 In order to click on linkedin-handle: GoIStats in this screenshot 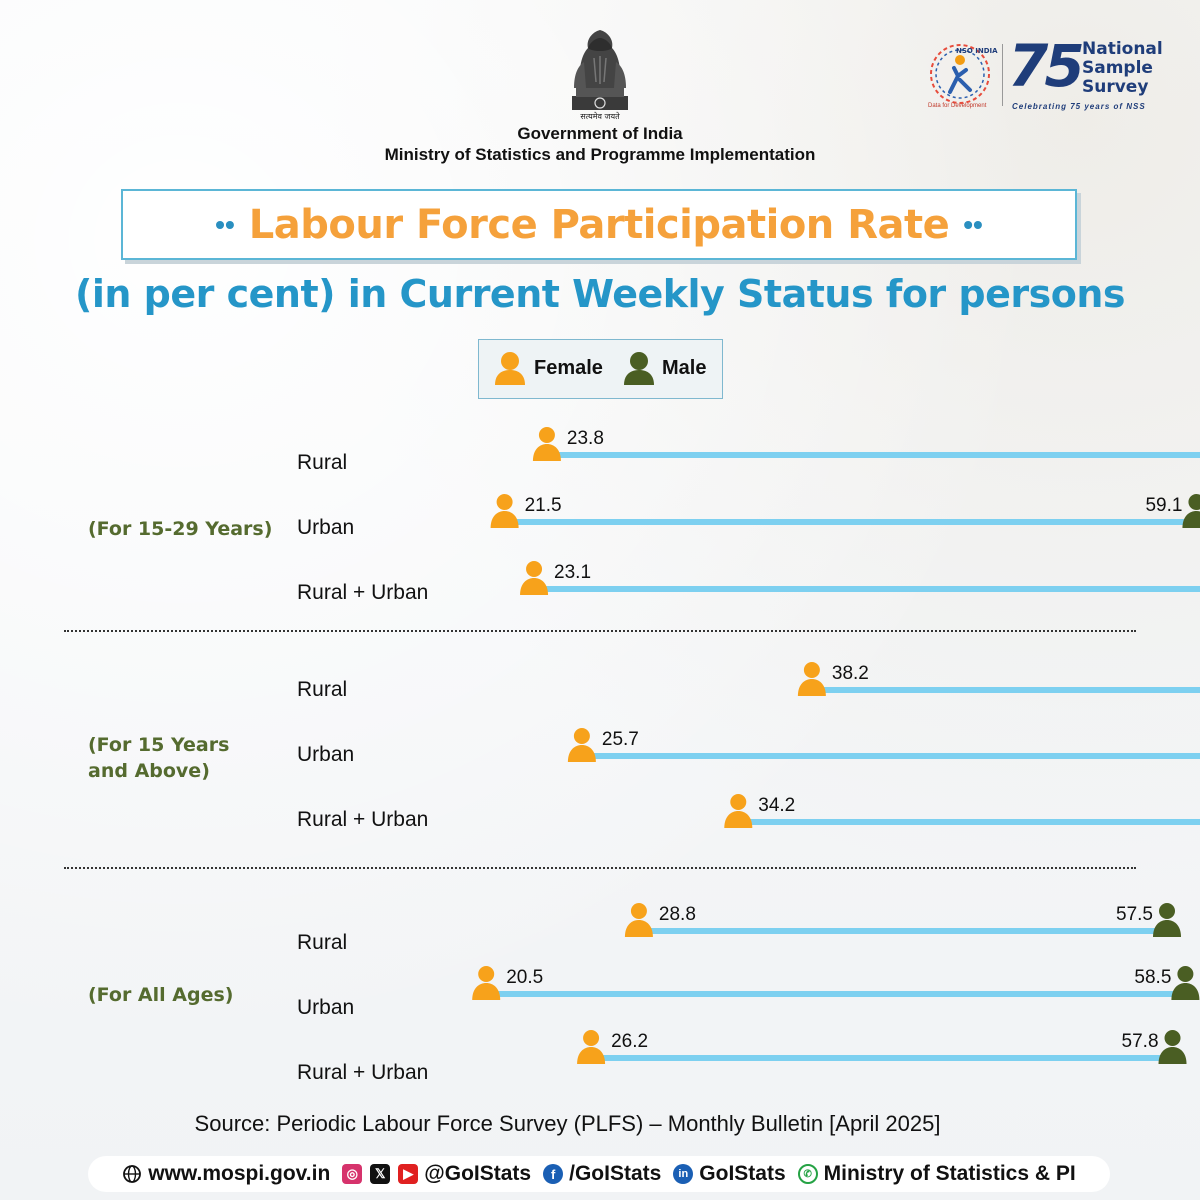, I will do `click(742, 1173)`.